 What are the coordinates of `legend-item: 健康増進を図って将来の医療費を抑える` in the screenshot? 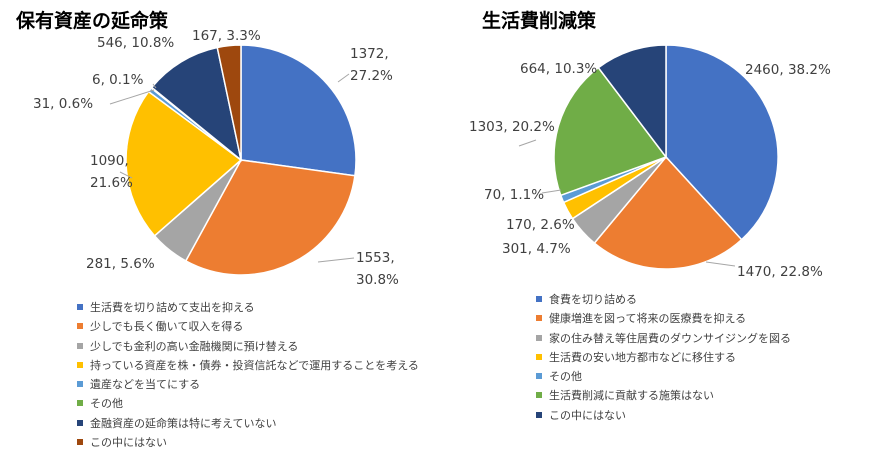 It's located at (663, 318).